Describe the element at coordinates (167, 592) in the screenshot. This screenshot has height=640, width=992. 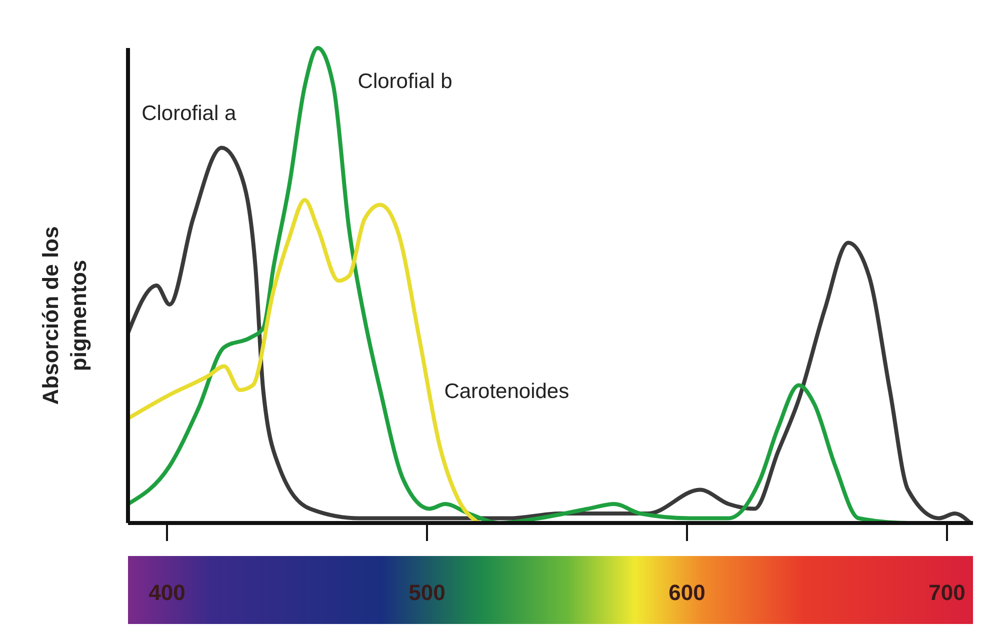
I see `x-tick-label: 400` at that location.